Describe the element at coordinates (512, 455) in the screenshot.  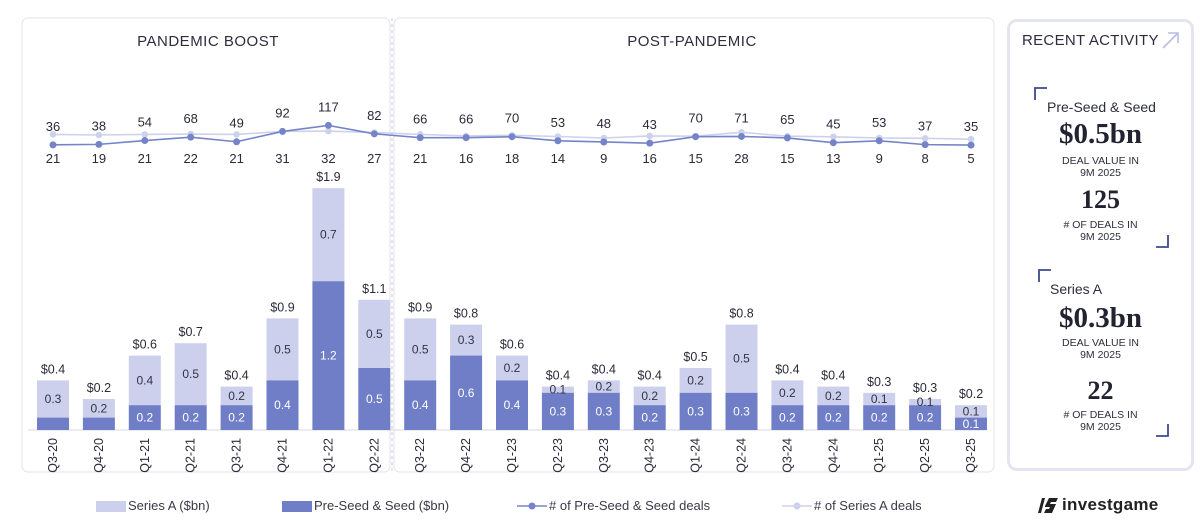
I see `x-tick-label: Q1-23` at that location.